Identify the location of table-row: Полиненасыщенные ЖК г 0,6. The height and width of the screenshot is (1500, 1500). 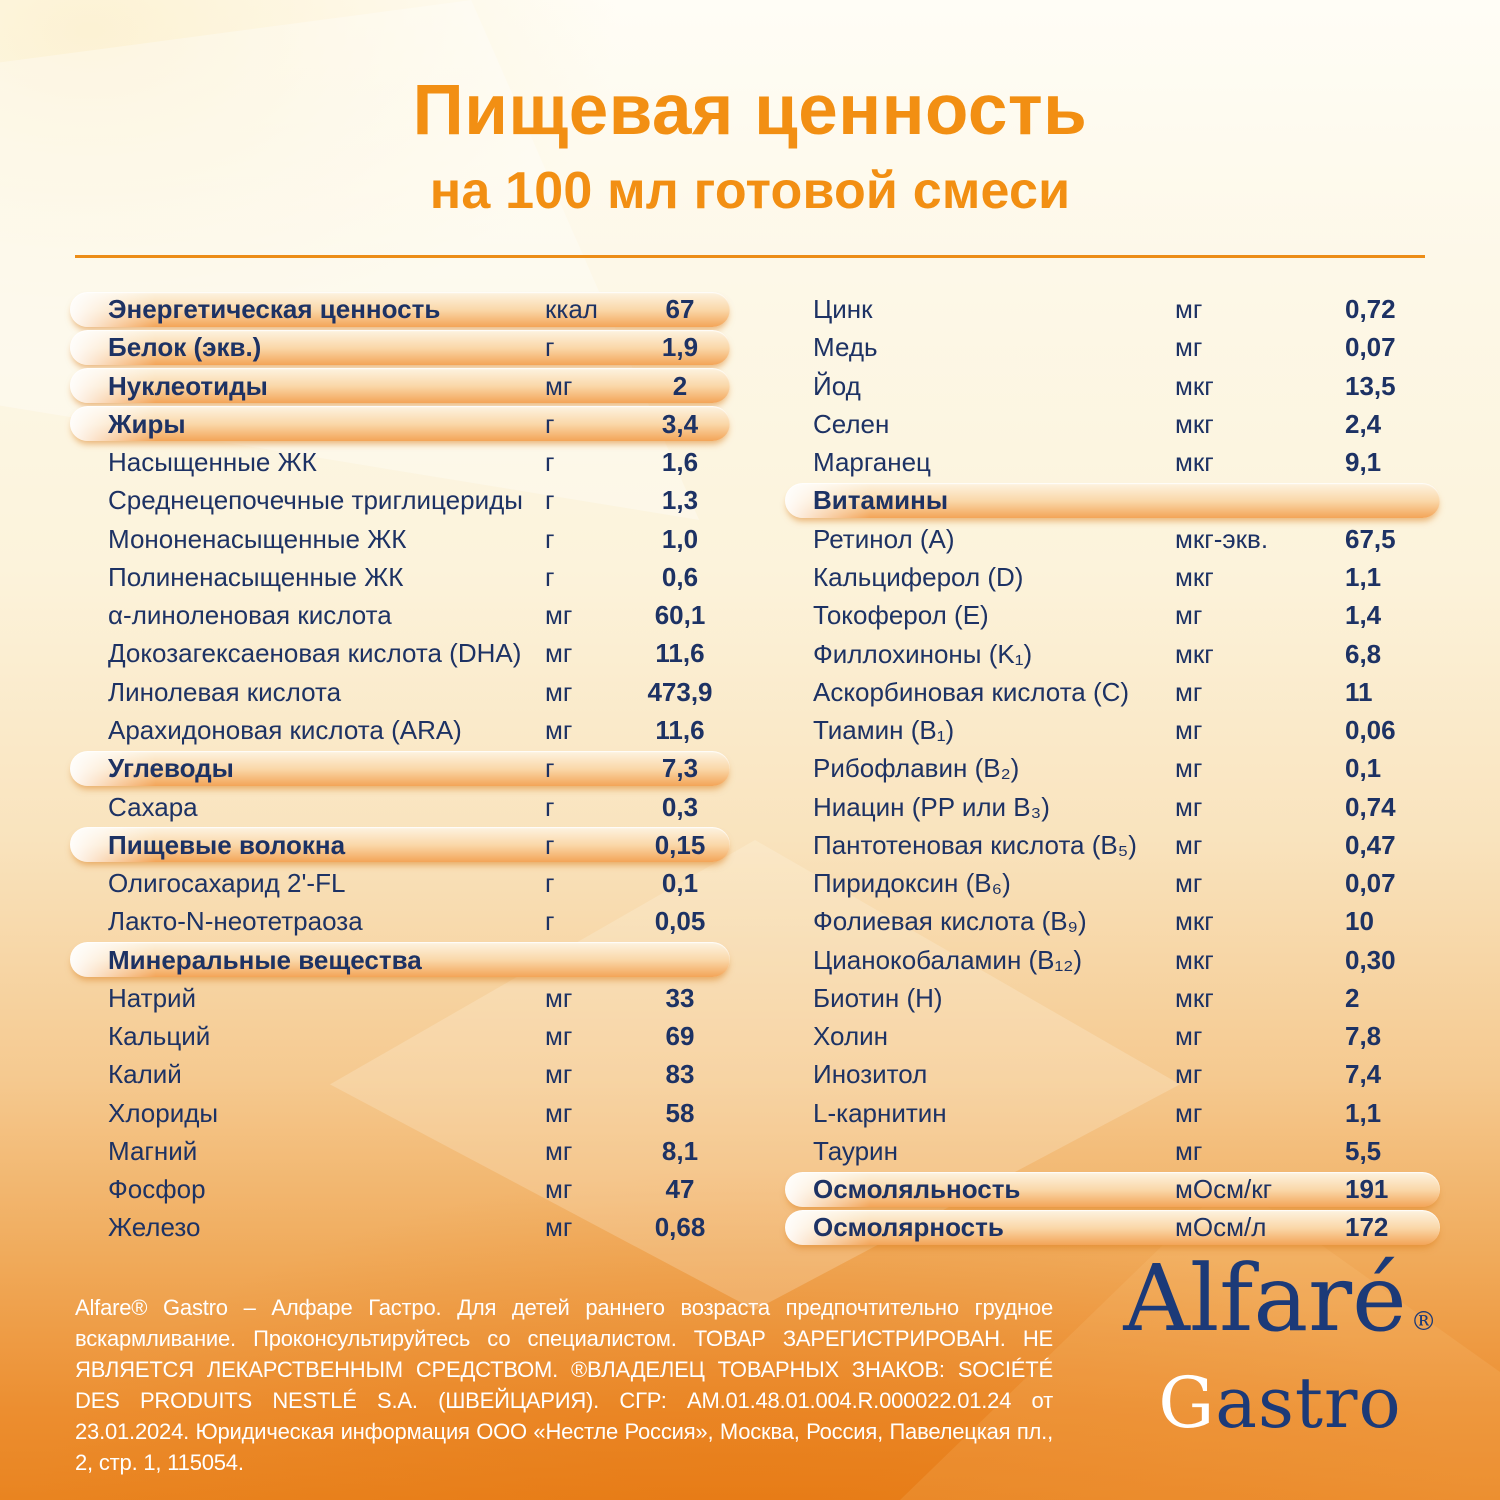
(400, 577).